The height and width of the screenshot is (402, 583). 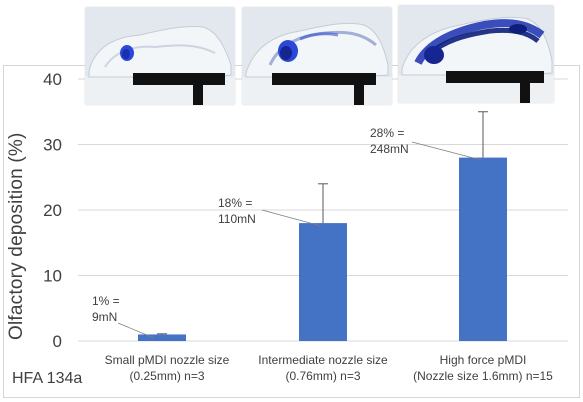 What do you see at coordinates (483, 376) in the screenshot?
I see `category-label-line: (Nozzle size 1.6mm) n=15` at bounding box center [483, 376].